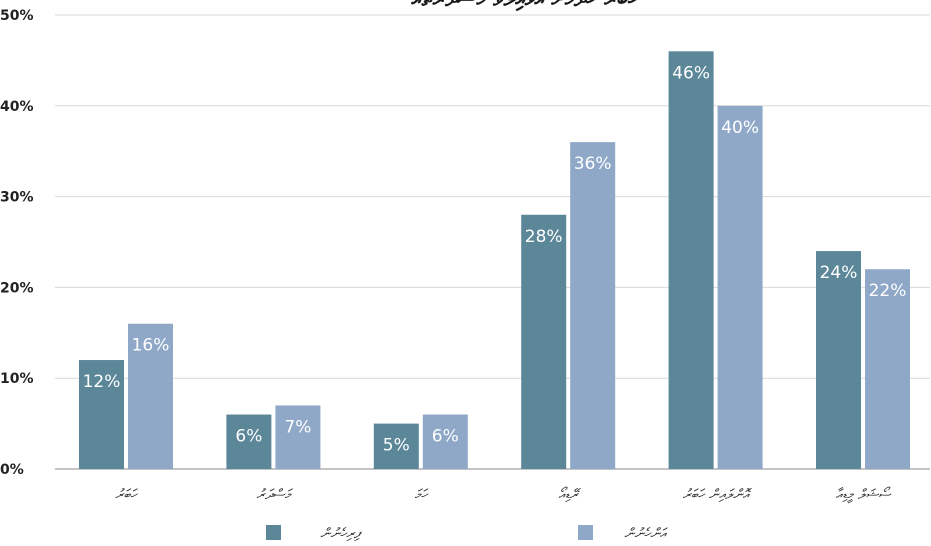  What do you see at coordinates (864, 495) in the screenshot?
I see `x-tick-label: ސޯޝަލް މީޑިއާ` at bounding box center [864, 495].